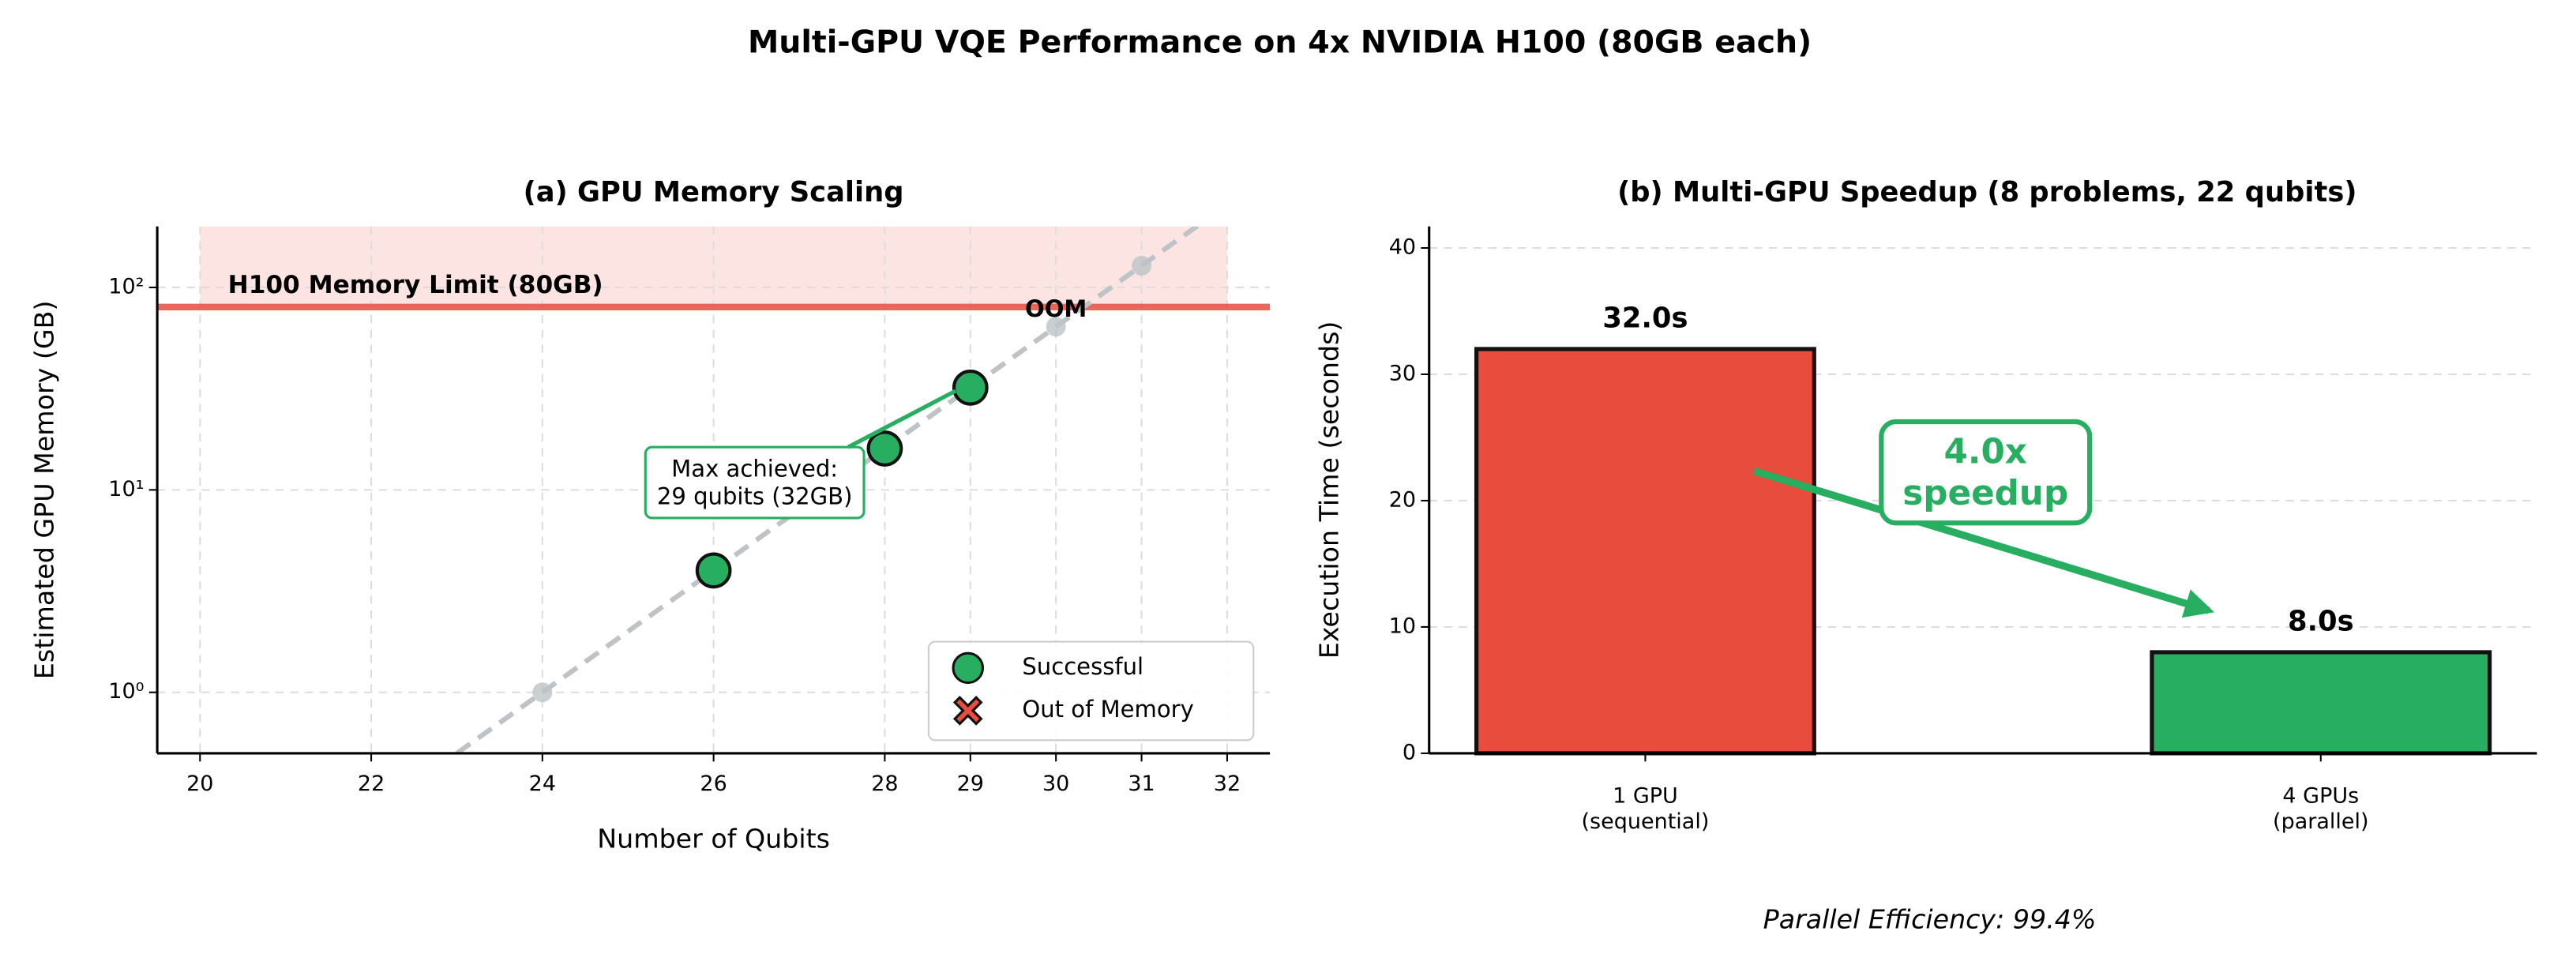  I want to click on x-tick-label: 4 GPUs (parallel), so click(2321, 808).